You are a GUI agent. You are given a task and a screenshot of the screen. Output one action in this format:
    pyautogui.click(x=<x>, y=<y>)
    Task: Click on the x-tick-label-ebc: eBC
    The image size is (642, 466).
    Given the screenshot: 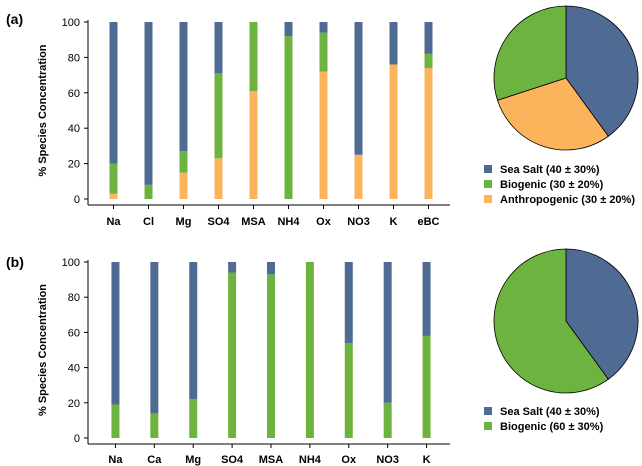 What is the action you would take?
    pyautogui.click(x=428, y=222)
    